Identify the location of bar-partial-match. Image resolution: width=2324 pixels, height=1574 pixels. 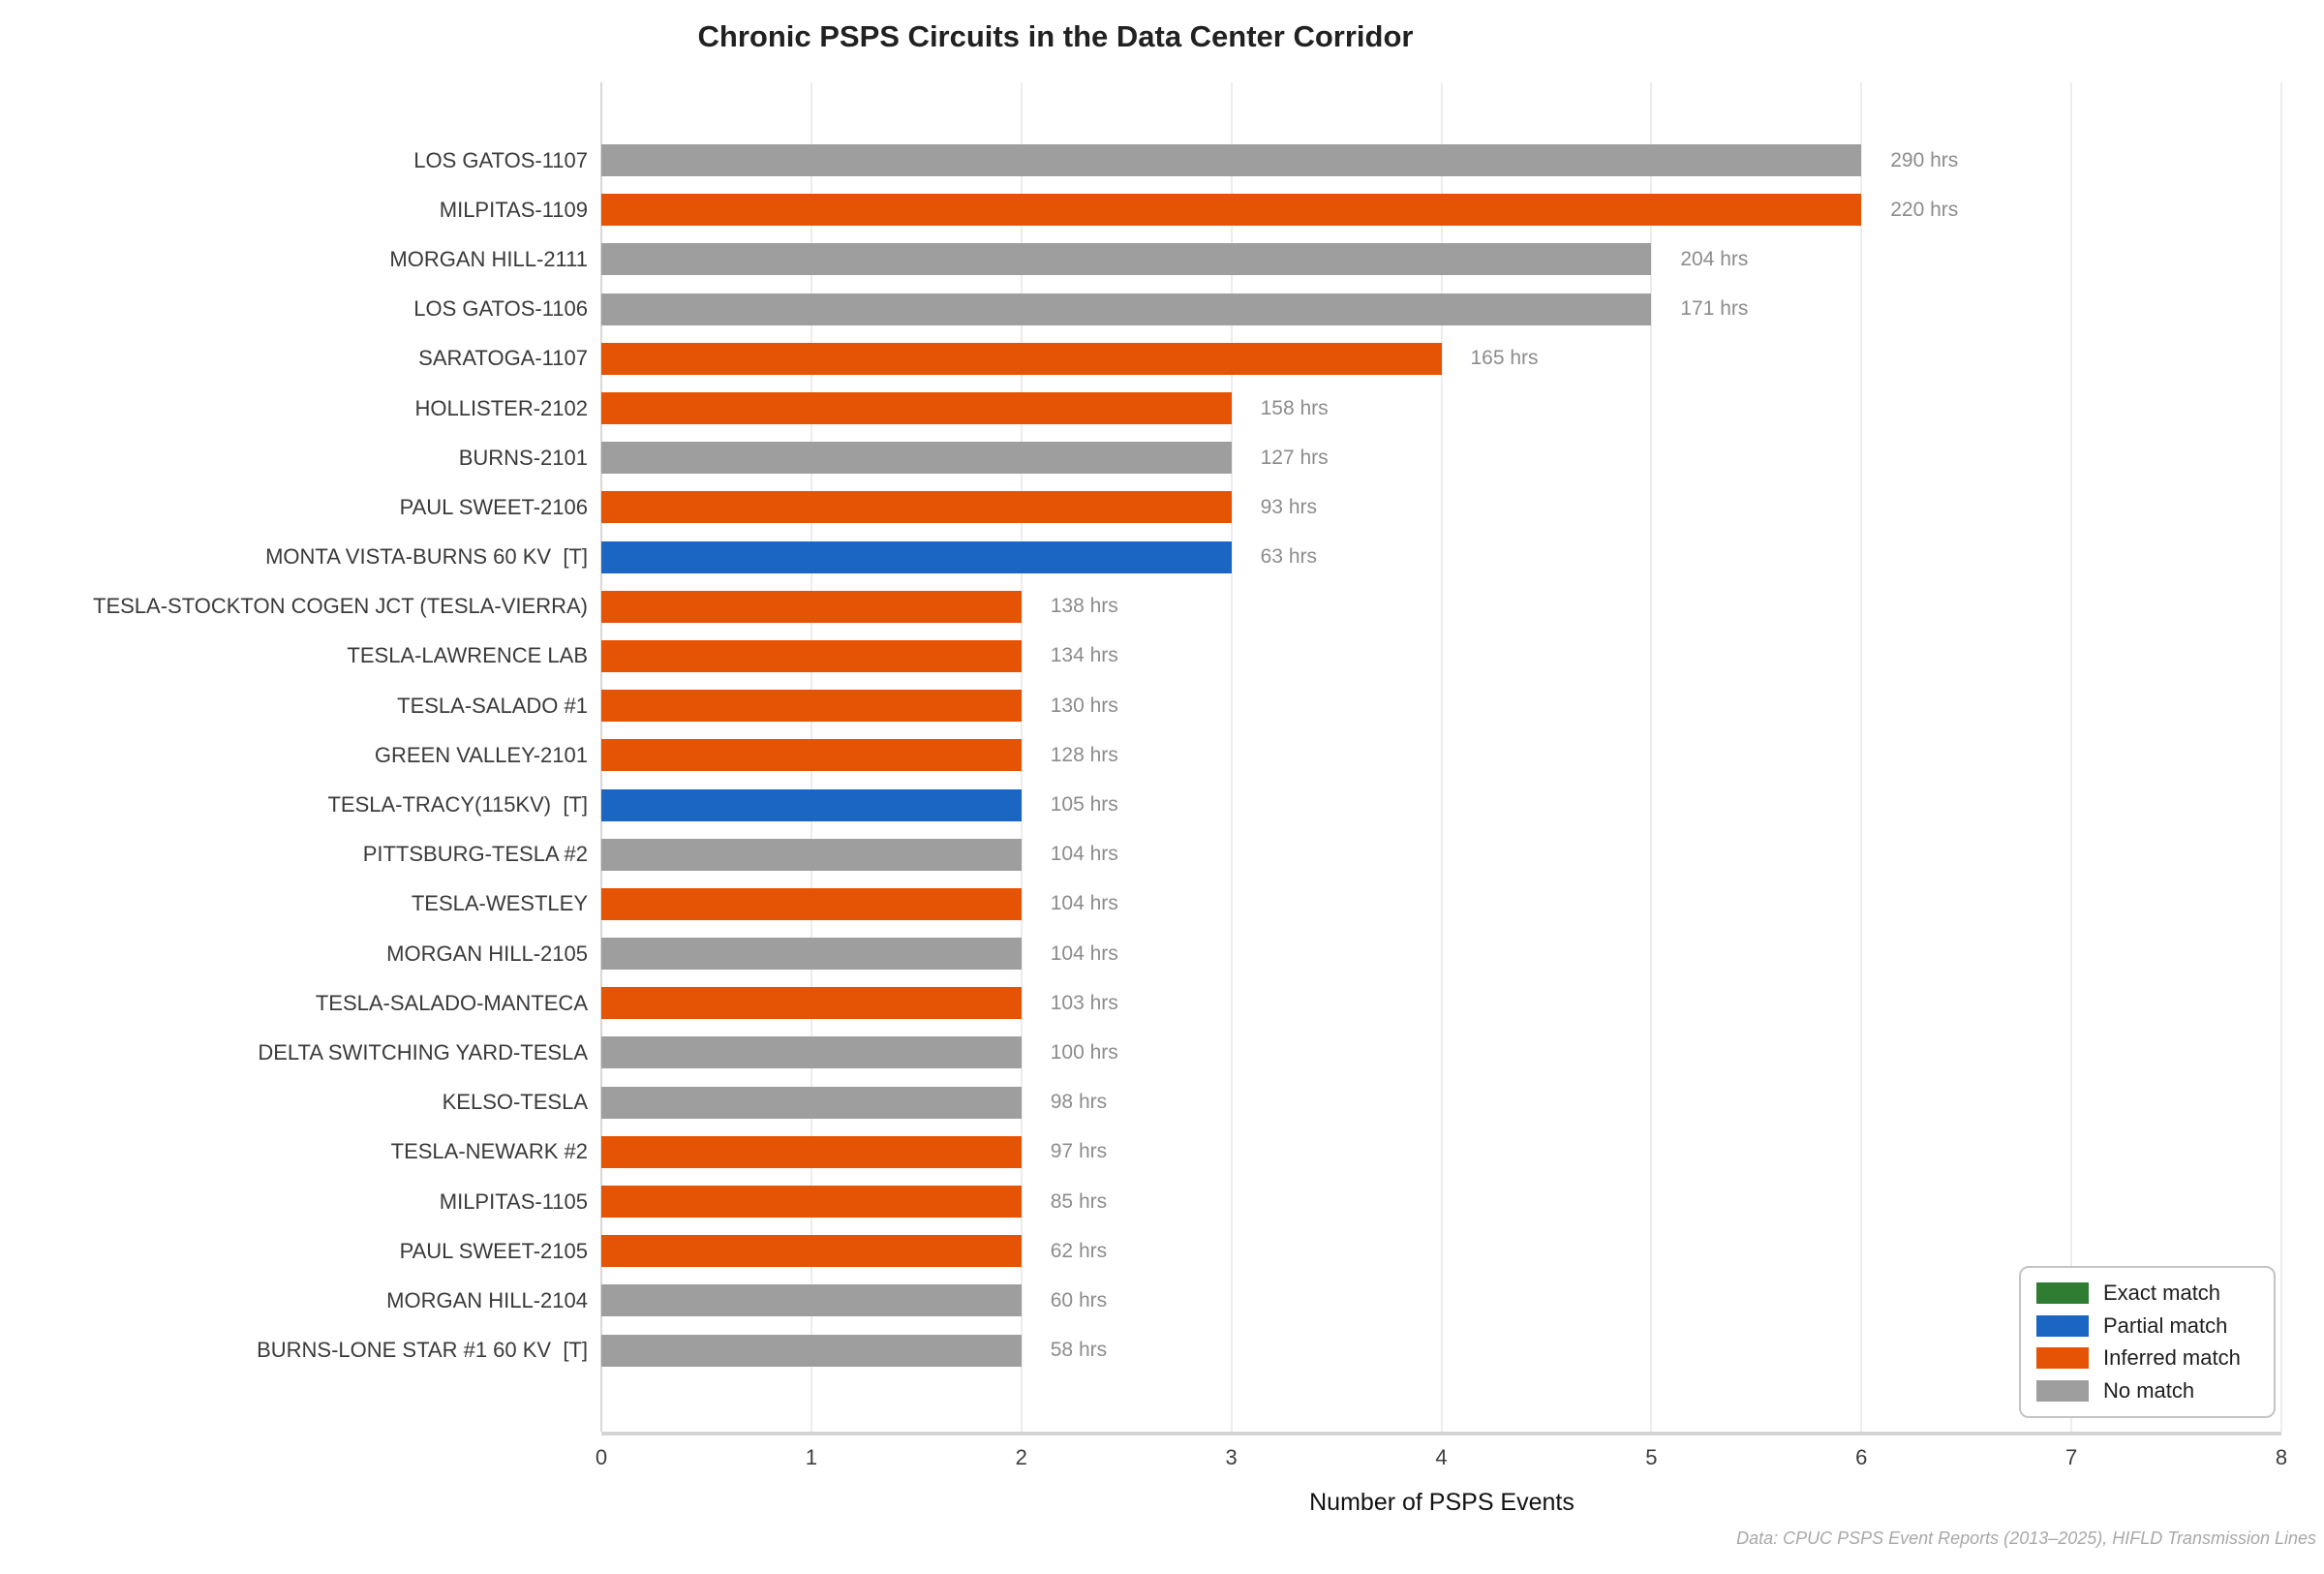
(917, 556).